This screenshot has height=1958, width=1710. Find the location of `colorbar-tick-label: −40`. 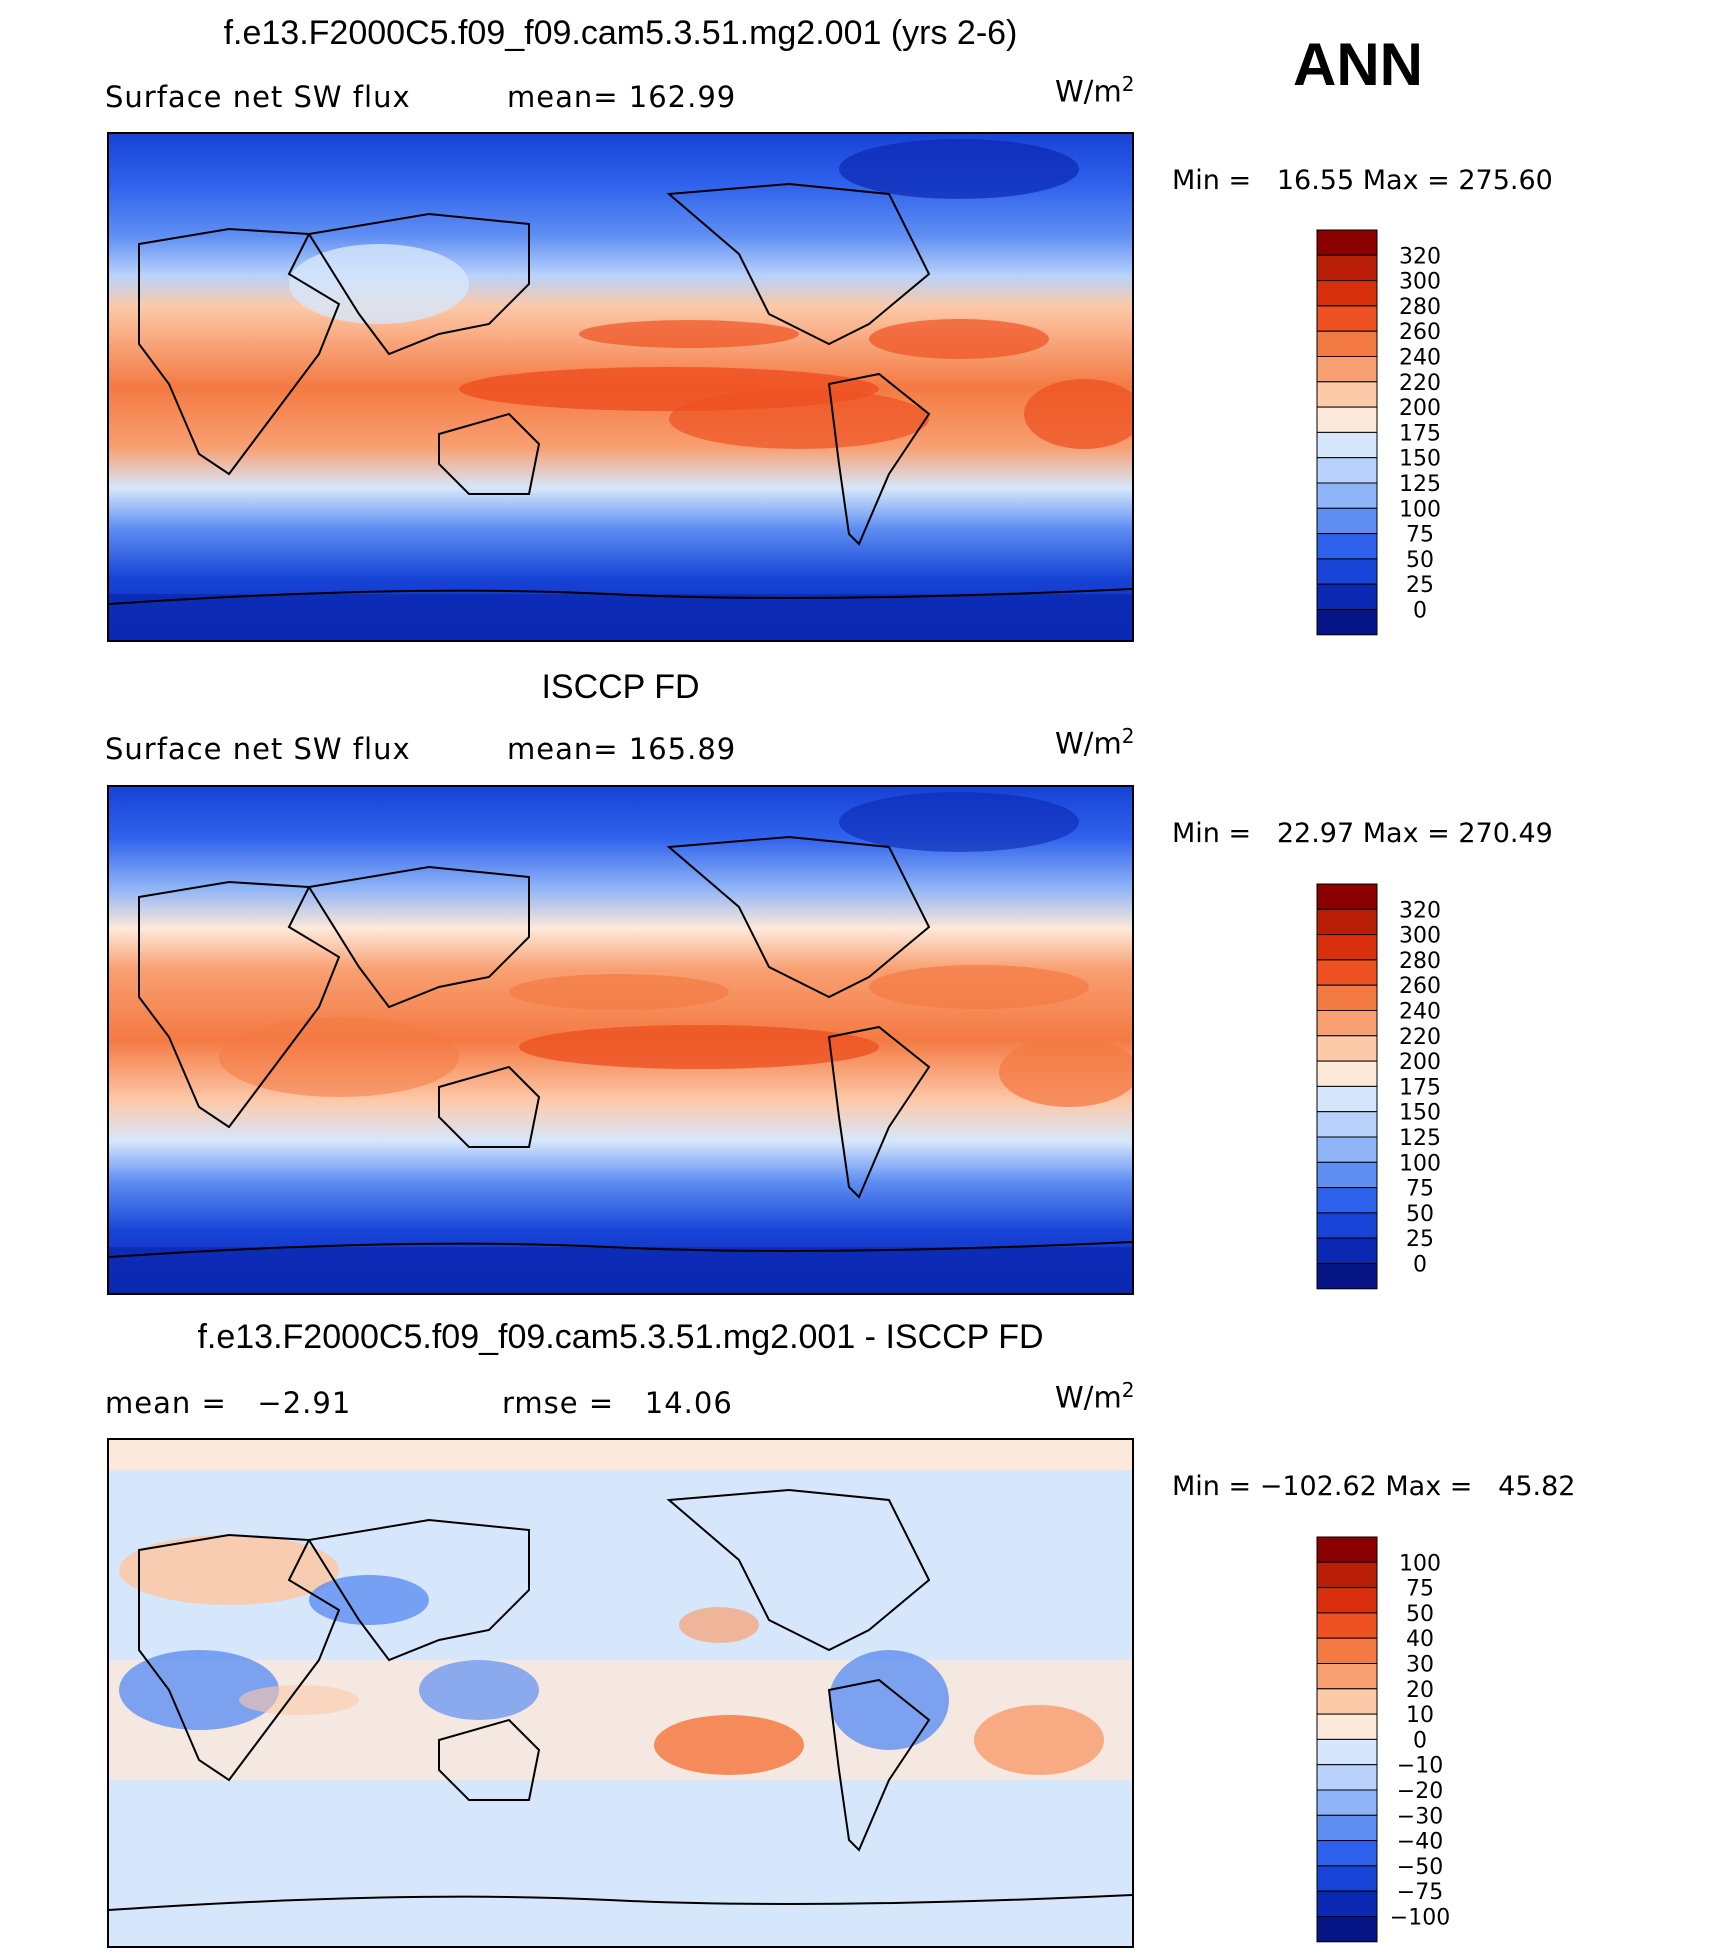

colorbar-tick-label: −40 is located at coordinates (1420, 1842).